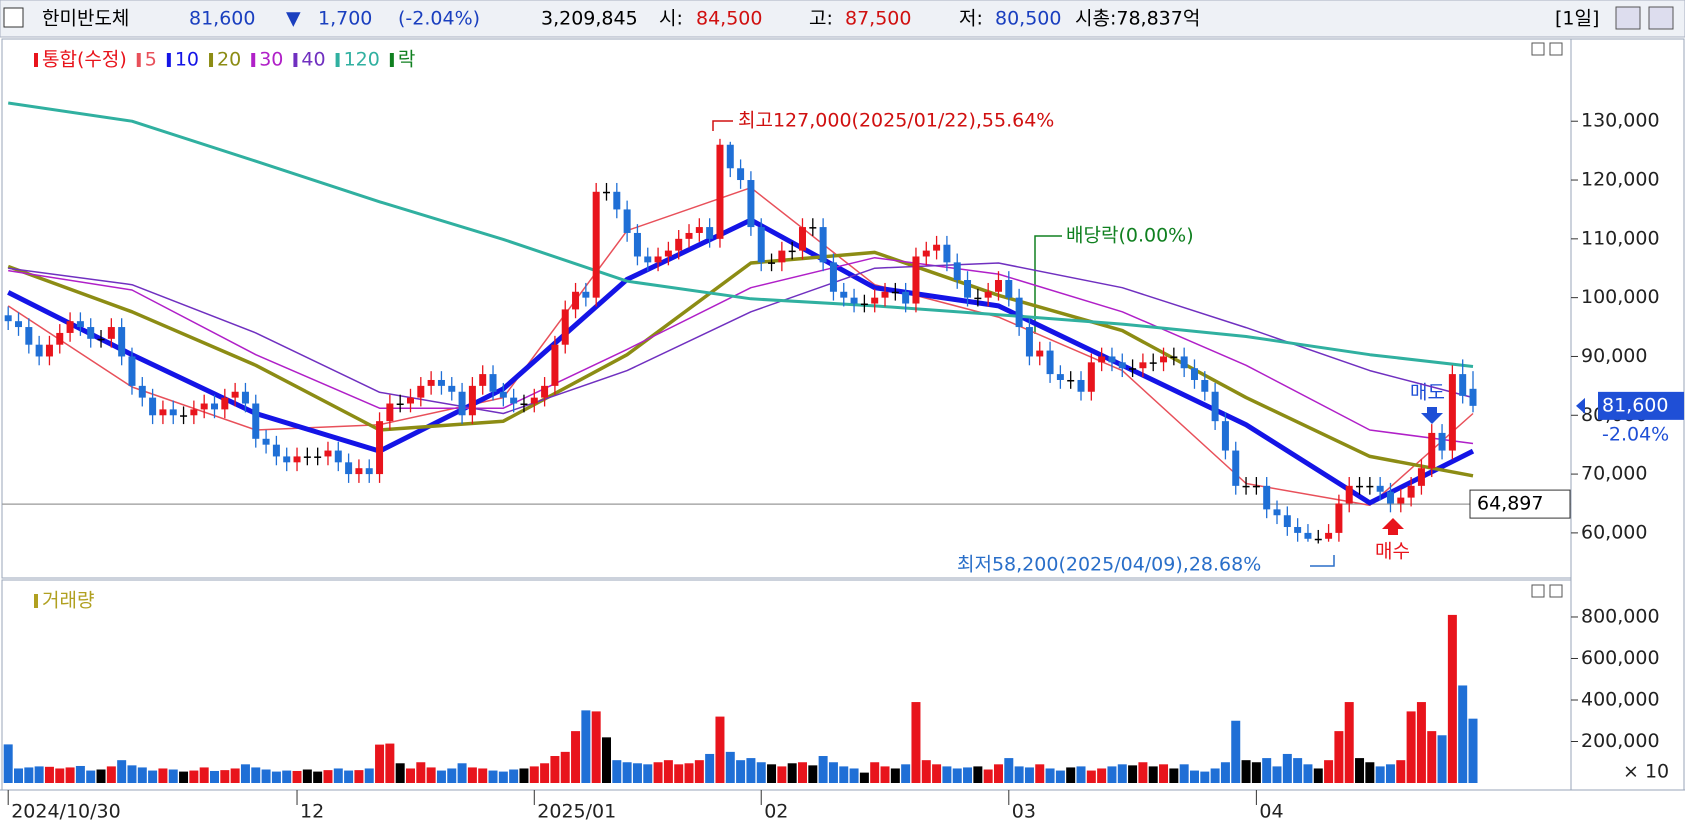 This screenshot has height=825, width=1685. What do you see at coordinates (1028, 19) in the screenshot?
I see `low: 80,500` at bounding box center [1028, 19].